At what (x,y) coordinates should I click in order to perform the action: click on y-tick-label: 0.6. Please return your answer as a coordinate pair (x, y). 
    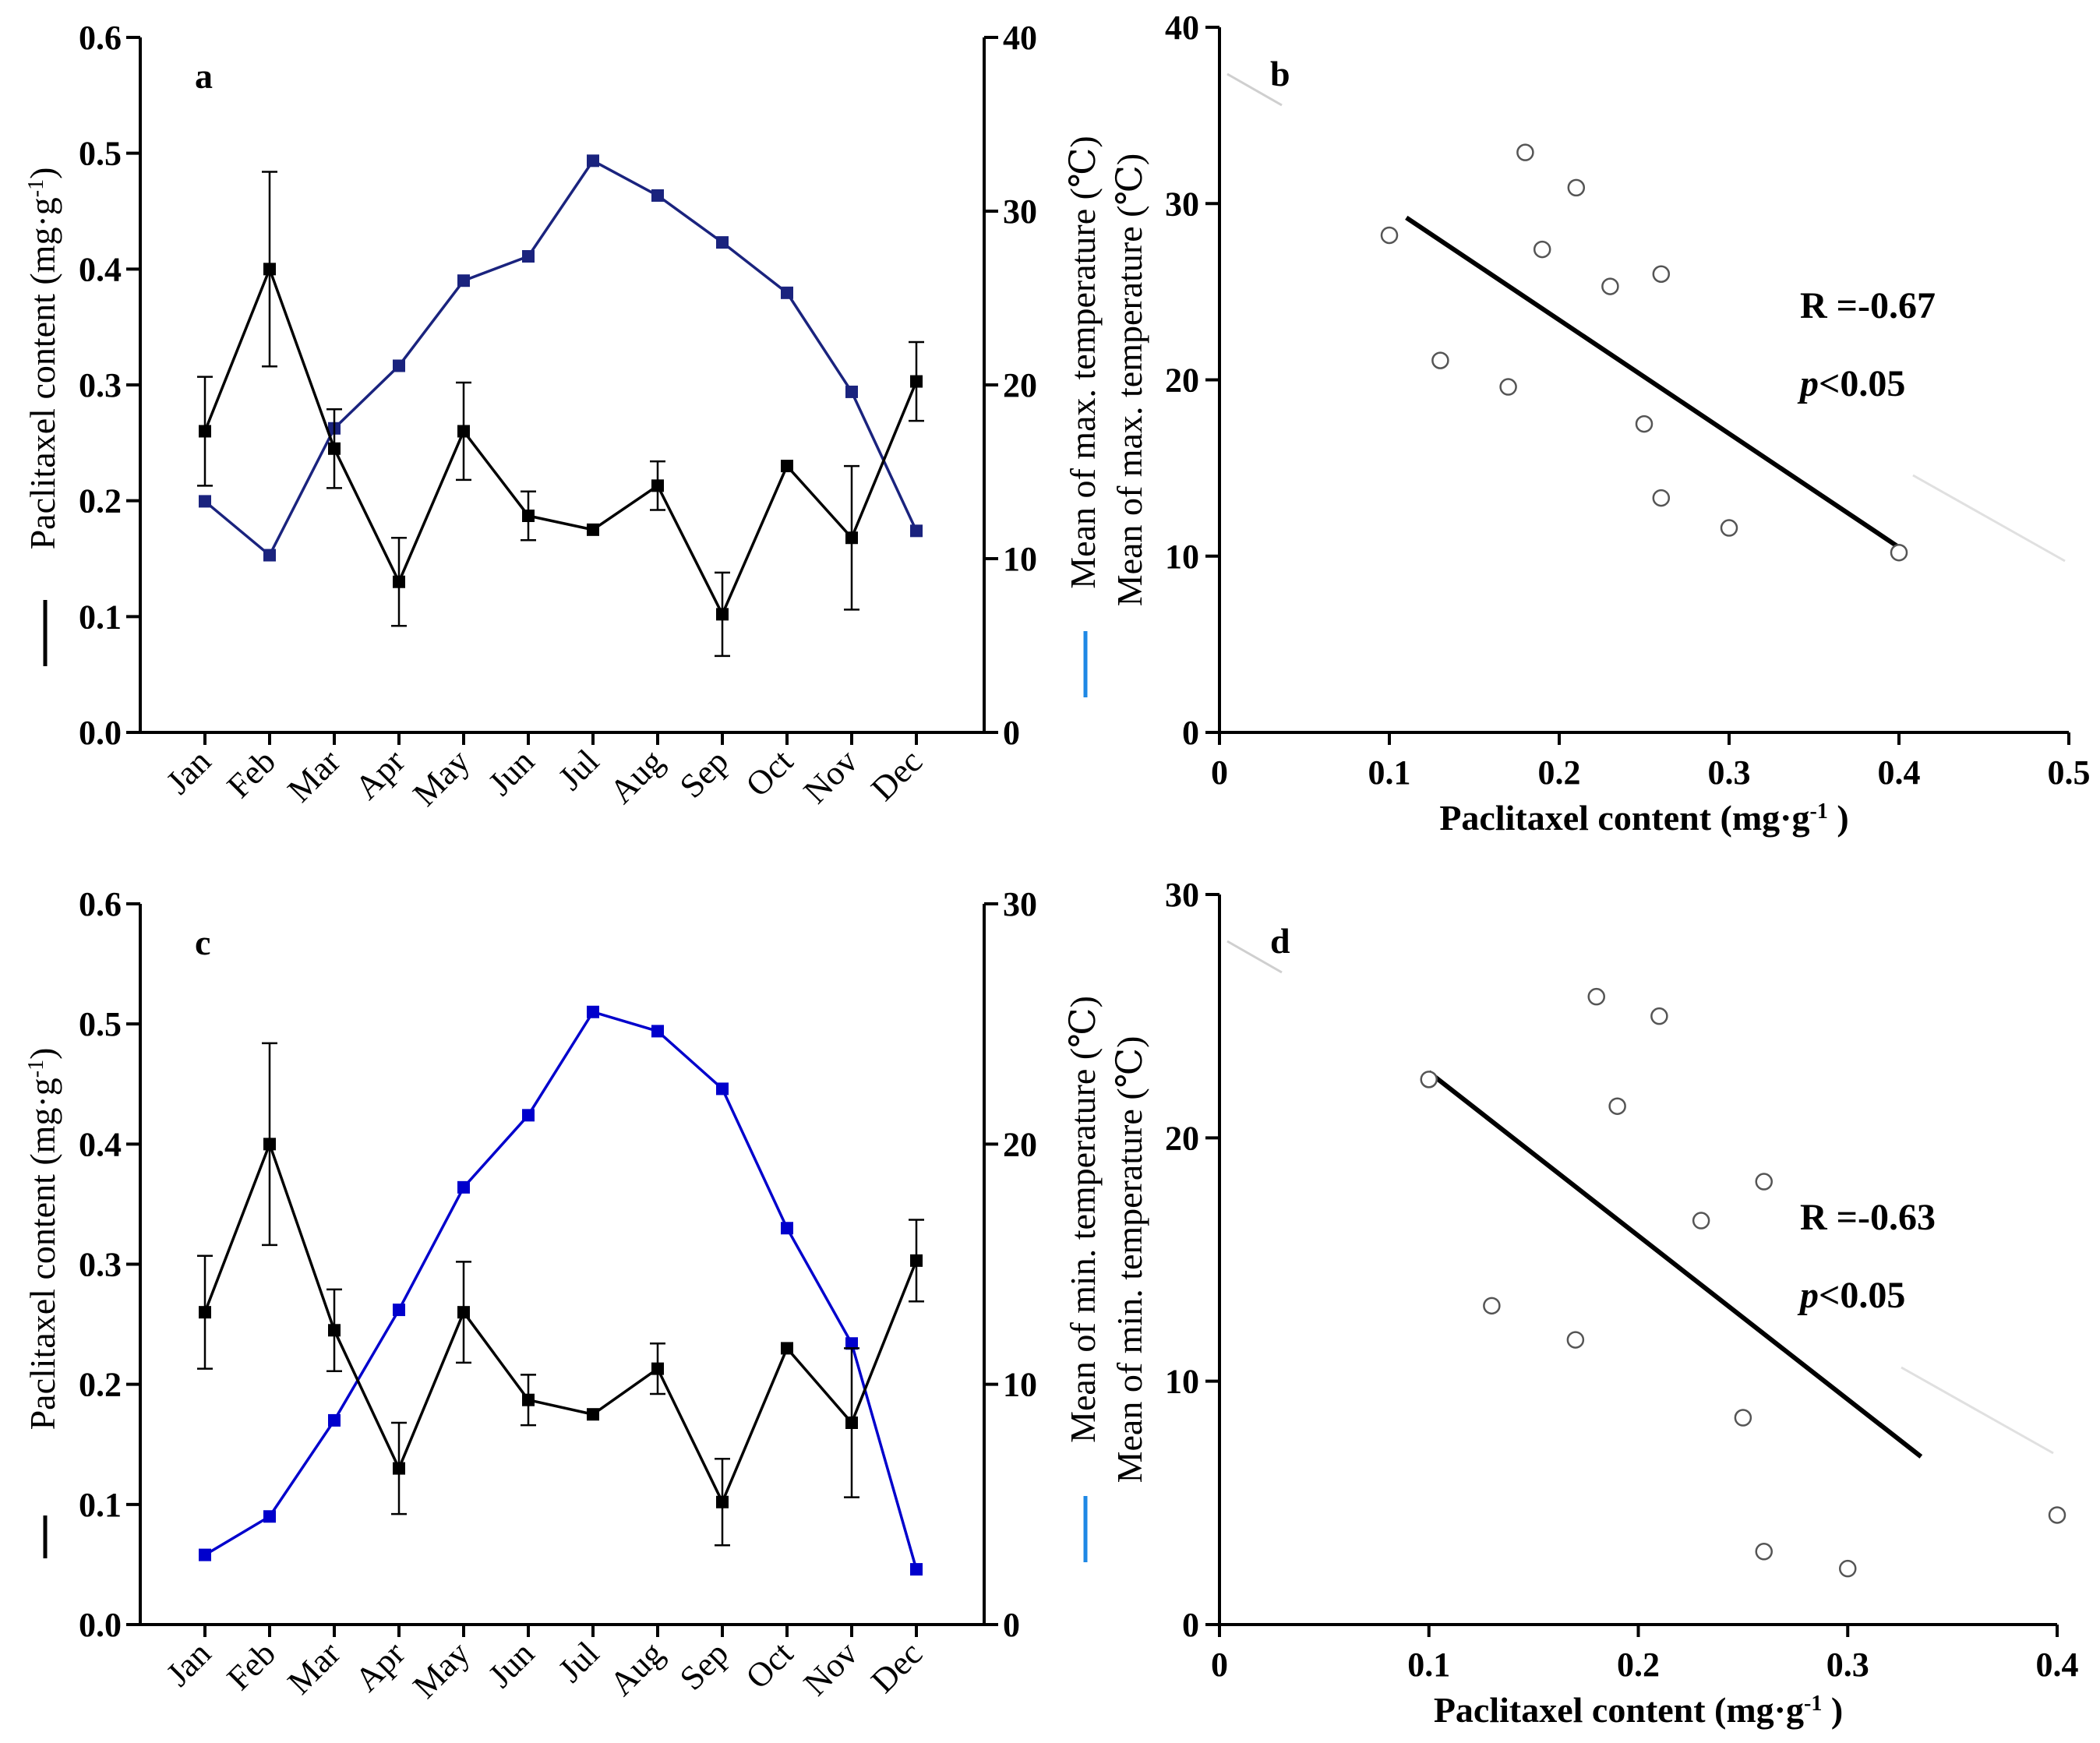
    Looking at the image, I should click on (101, 38).